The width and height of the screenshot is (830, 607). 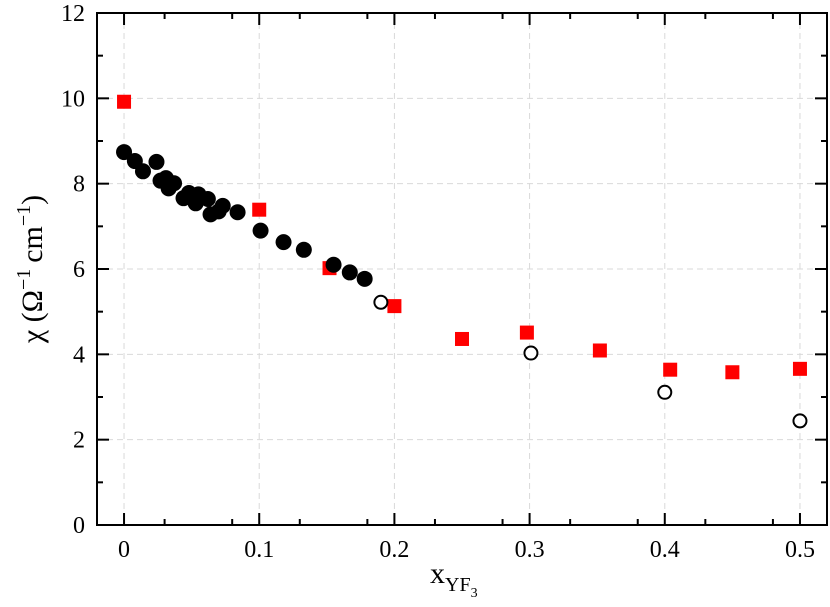 I want to click on y-axis-title: χ (Ω−1cm−1), so click(x=31, y=269).